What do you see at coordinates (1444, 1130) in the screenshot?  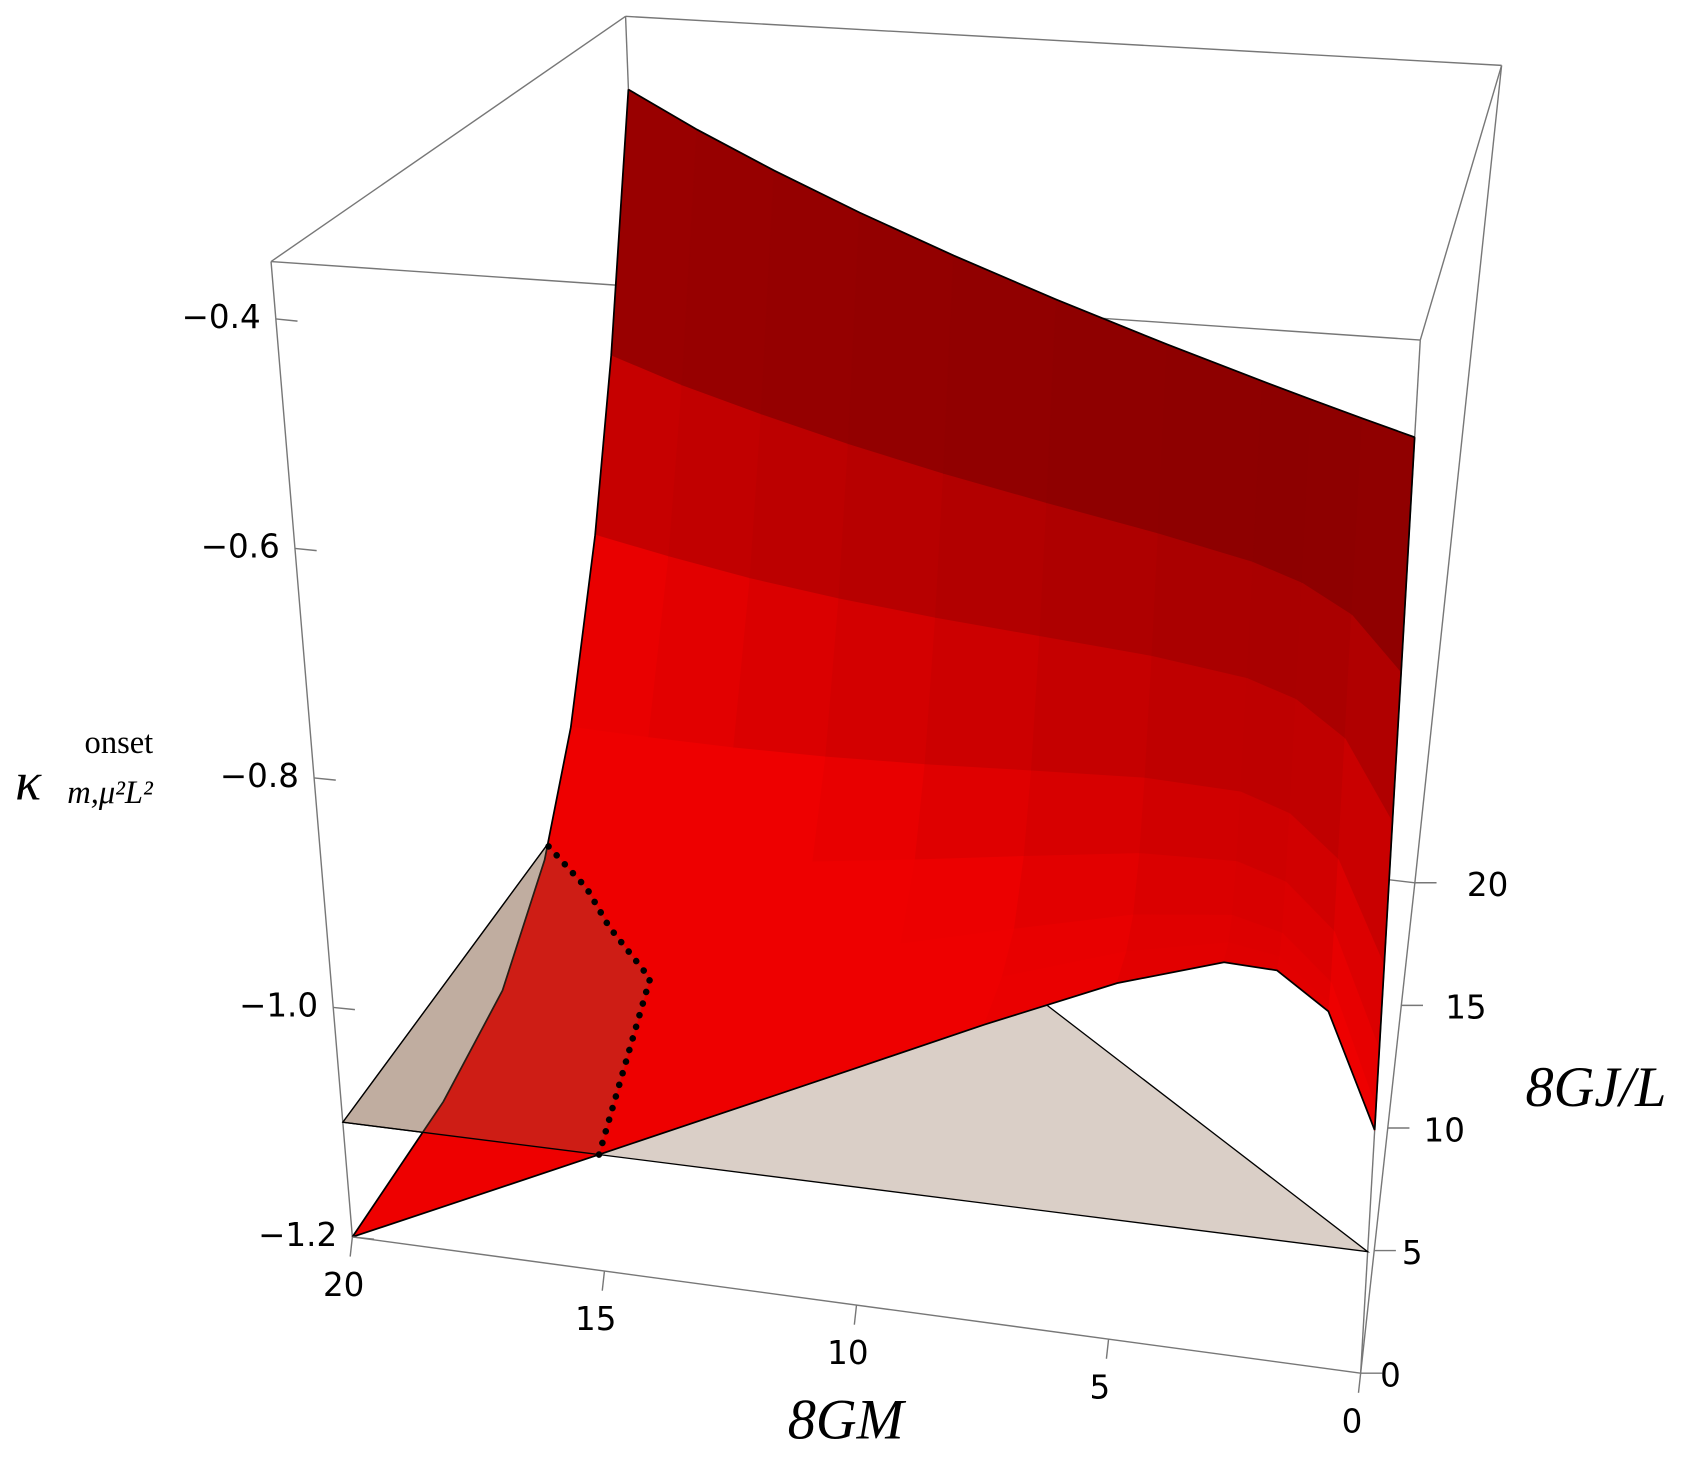 I see `y-tick-label: 10` at bounding box center [1444, 1130].